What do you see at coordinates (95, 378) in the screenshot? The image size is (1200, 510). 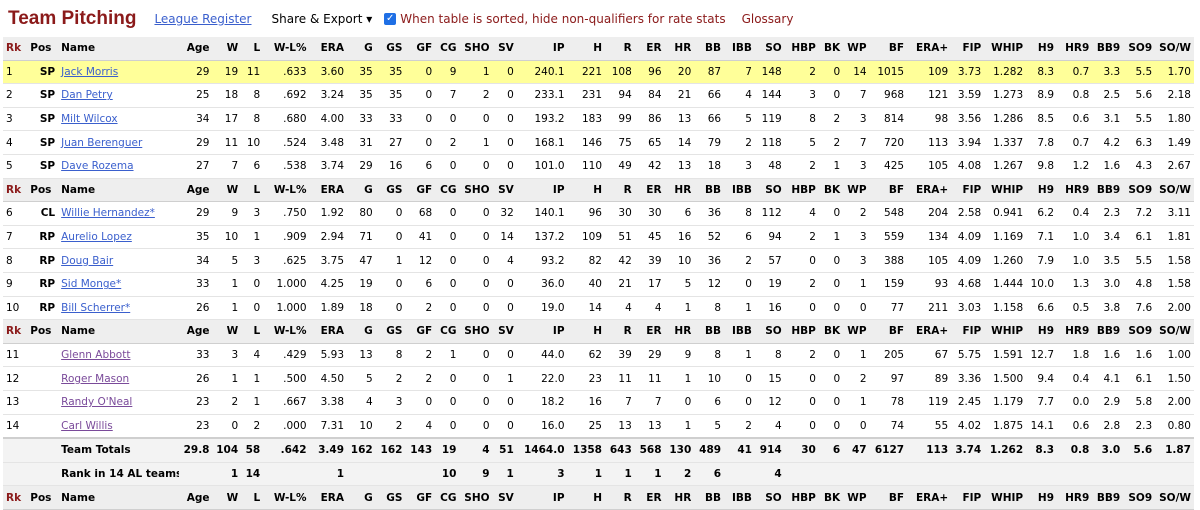 I see `player-link: Roger Mason` at bounding box center [95, 378].